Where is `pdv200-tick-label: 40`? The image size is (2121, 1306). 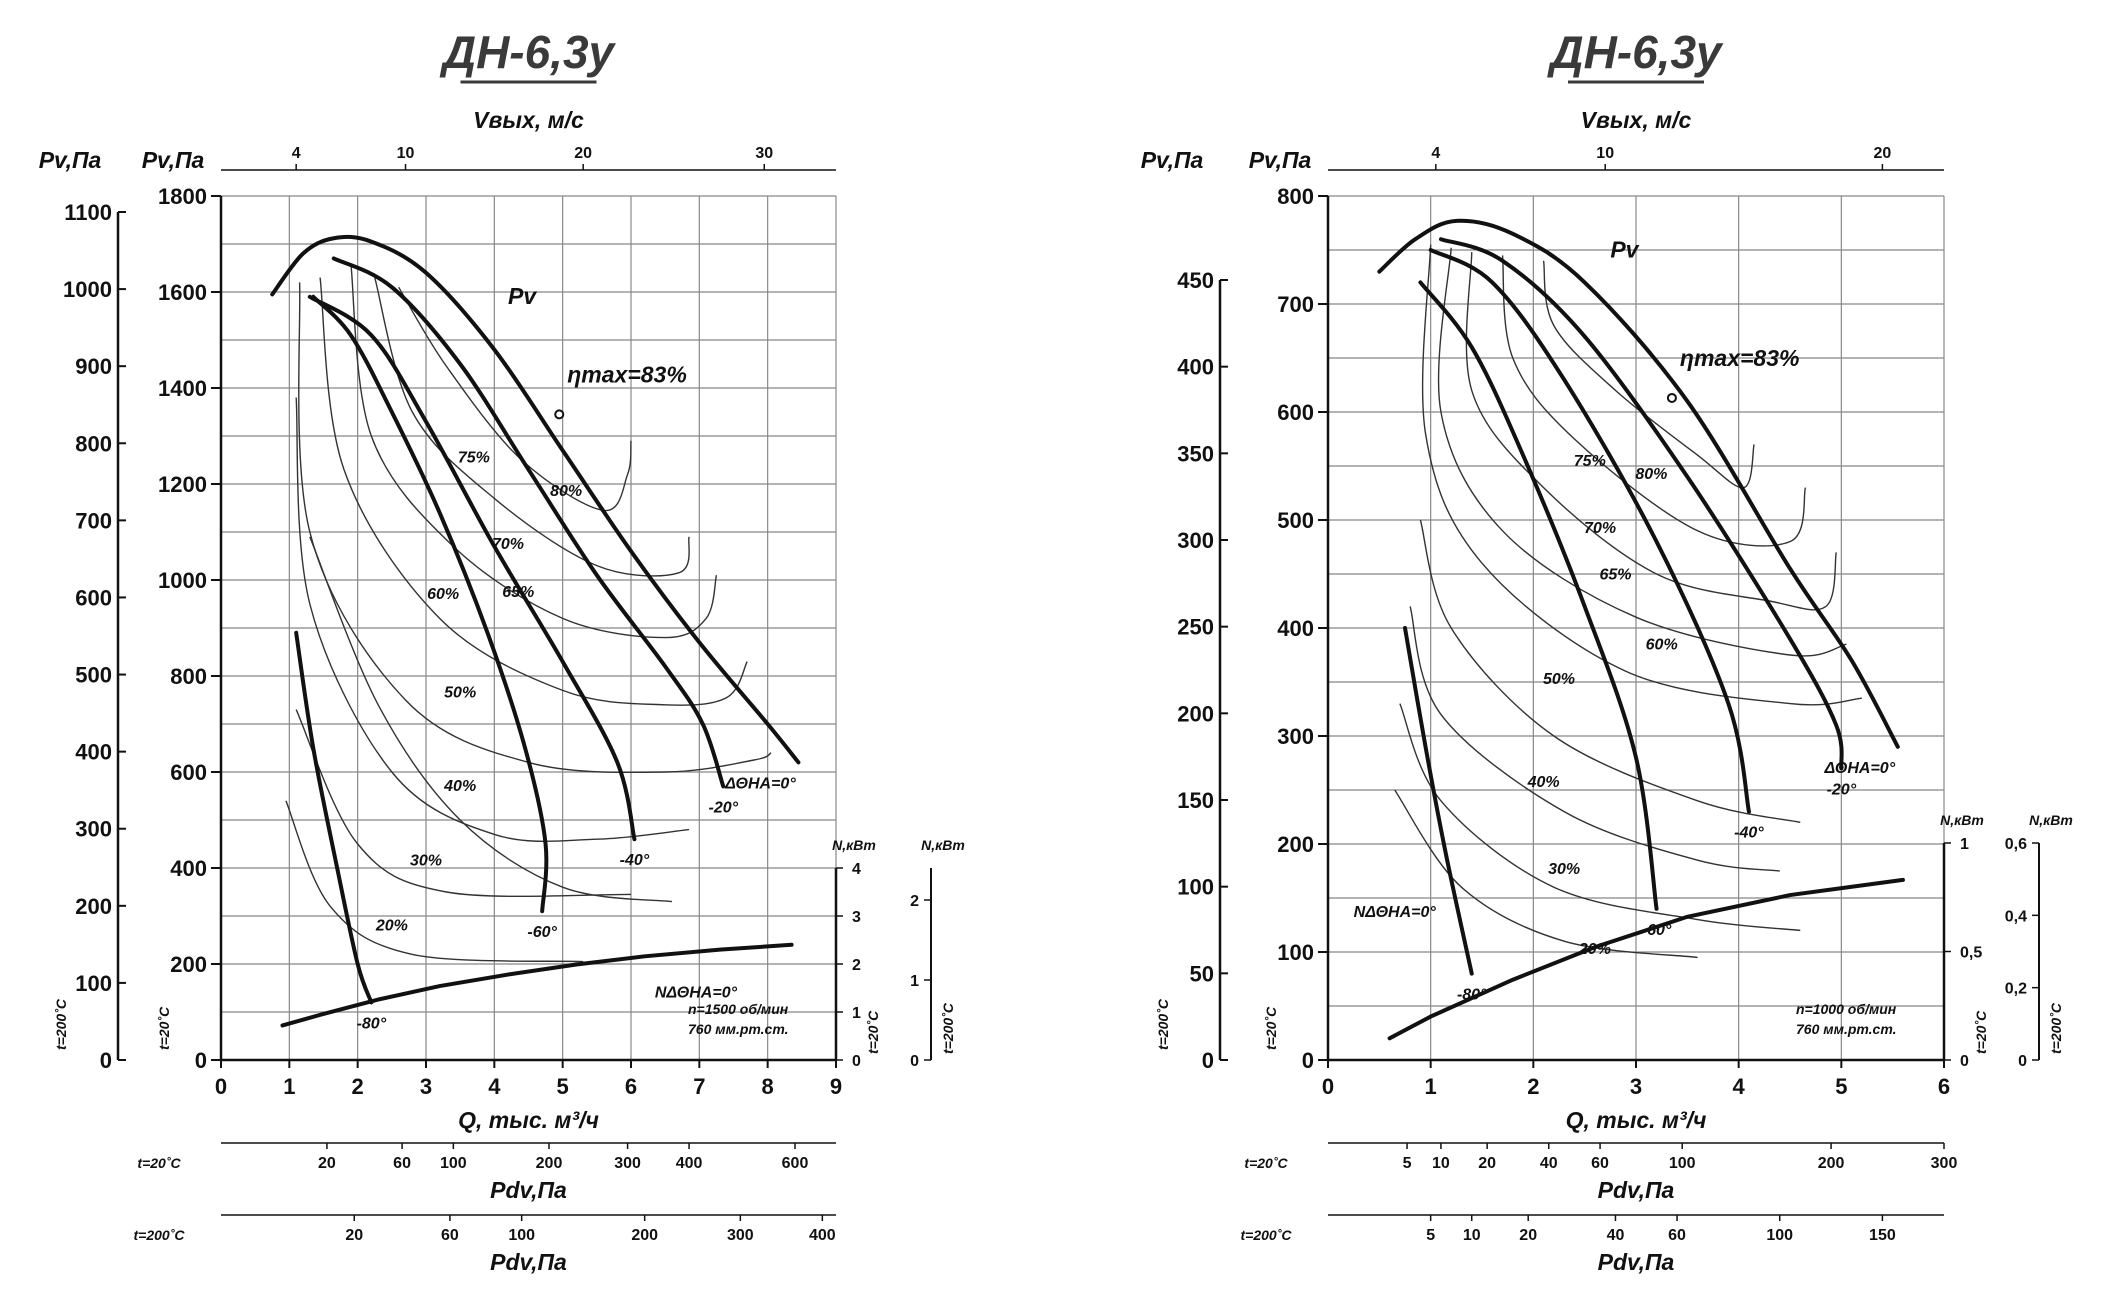 pdv200-tick-label: 40 is located at coordinates (1616, 1235).